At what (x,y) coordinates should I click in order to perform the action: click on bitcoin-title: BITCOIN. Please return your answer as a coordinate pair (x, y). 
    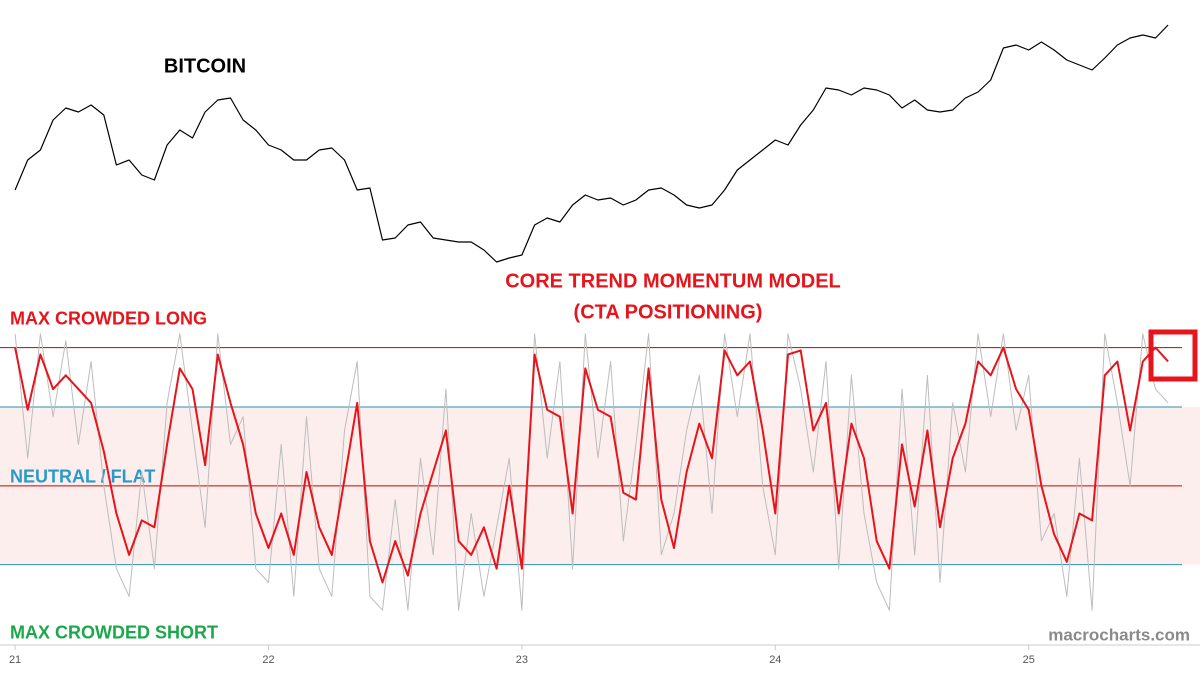
    Looking at the image, I should click on (205, 66).